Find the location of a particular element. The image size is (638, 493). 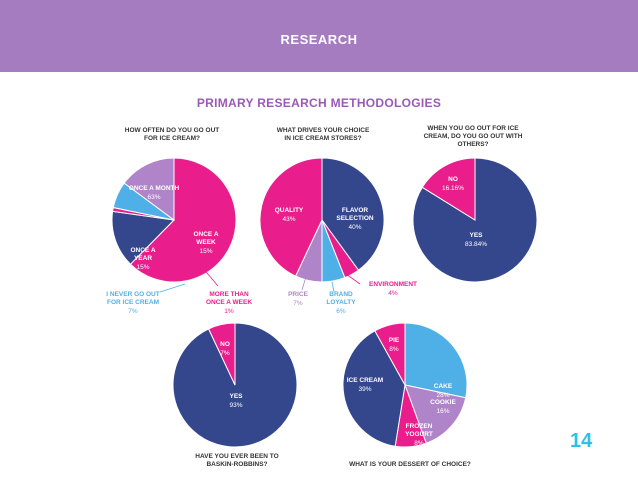

slice-label: FROZEN YOGURT 8% is located at coordinates (419, 435).